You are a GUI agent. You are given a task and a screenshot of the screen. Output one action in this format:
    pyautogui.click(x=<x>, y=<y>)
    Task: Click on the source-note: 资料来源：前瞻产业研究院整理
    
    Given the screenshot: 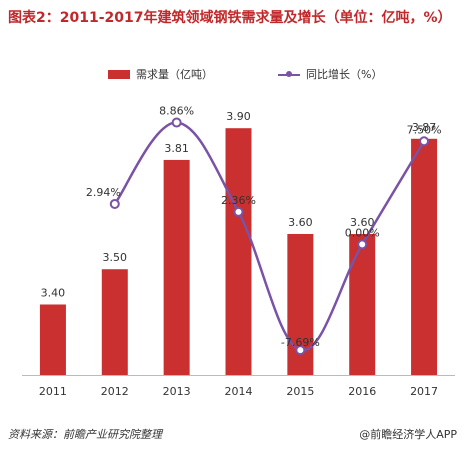 What is the action you would take?
    pyautogui.click(x=85, y=434)
    